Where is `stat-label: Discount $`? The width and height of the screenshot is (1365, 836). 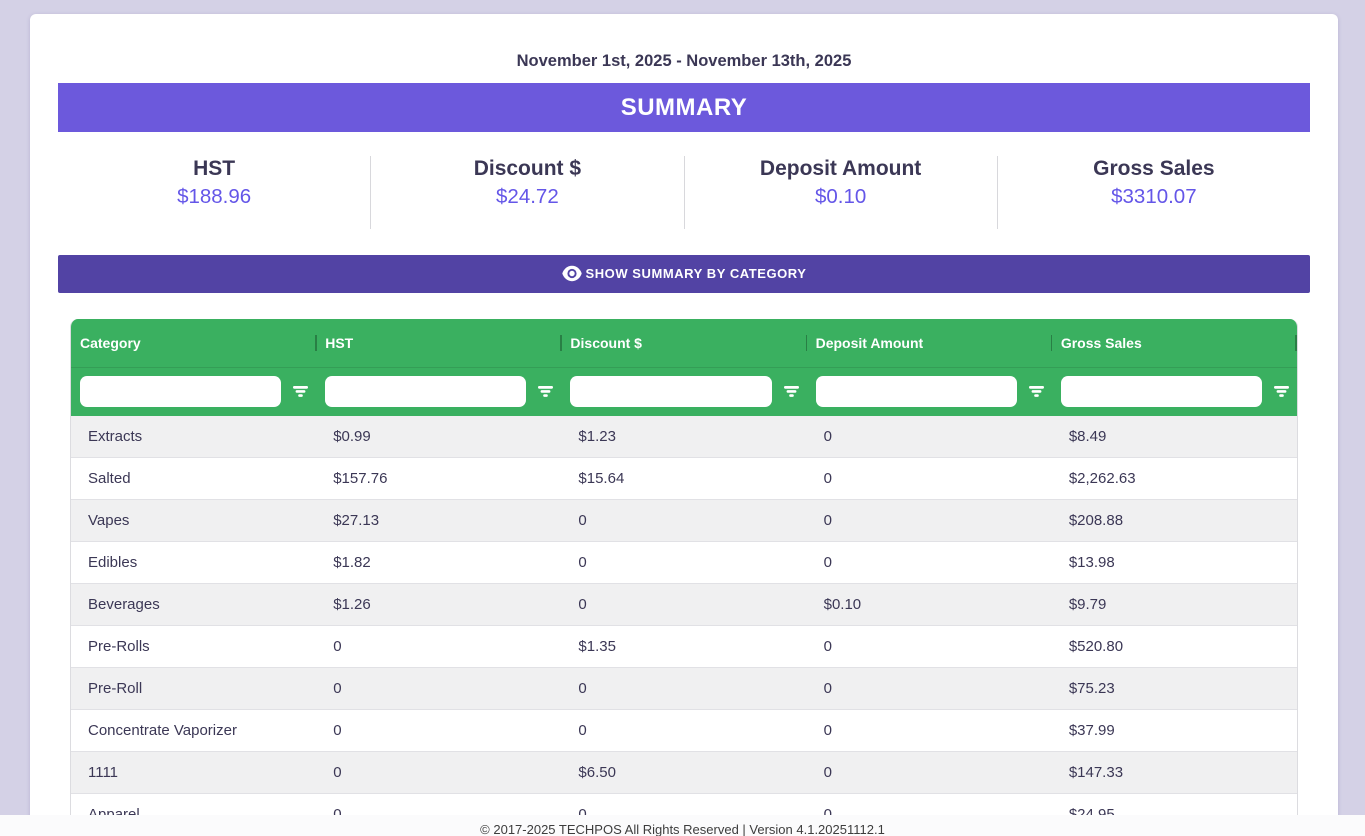 stat-label: Discount $ is located at coordinates (527, 168).